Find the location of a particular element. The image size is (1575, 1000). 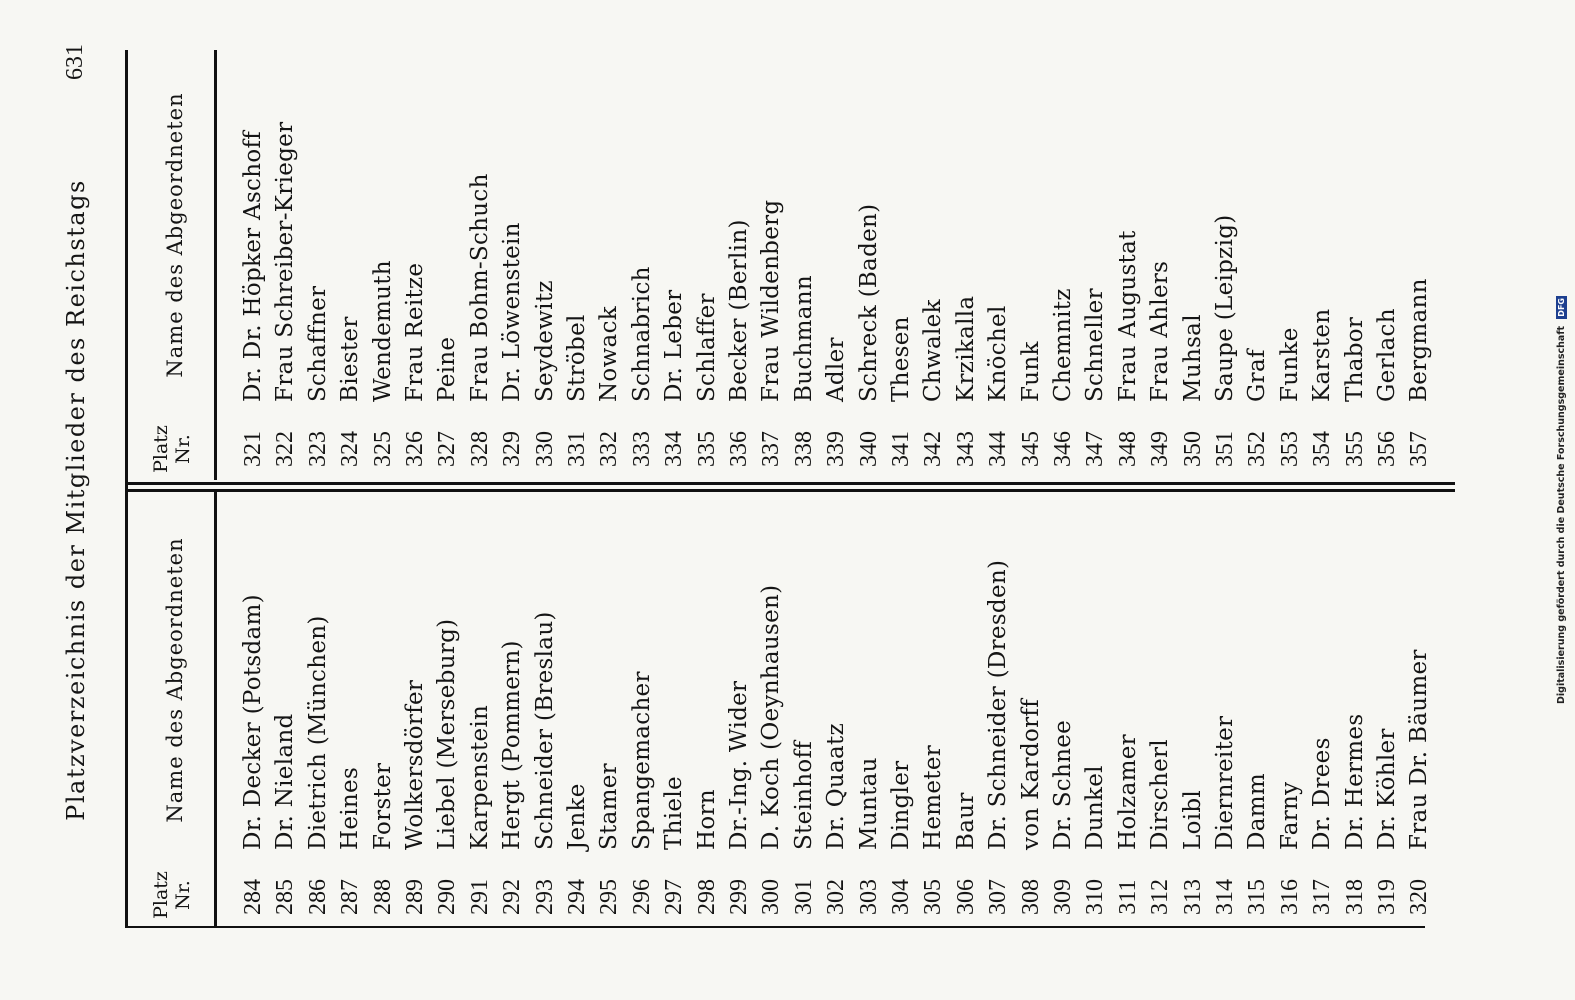

seat-number: 321 is located at coordinates (253, 449).